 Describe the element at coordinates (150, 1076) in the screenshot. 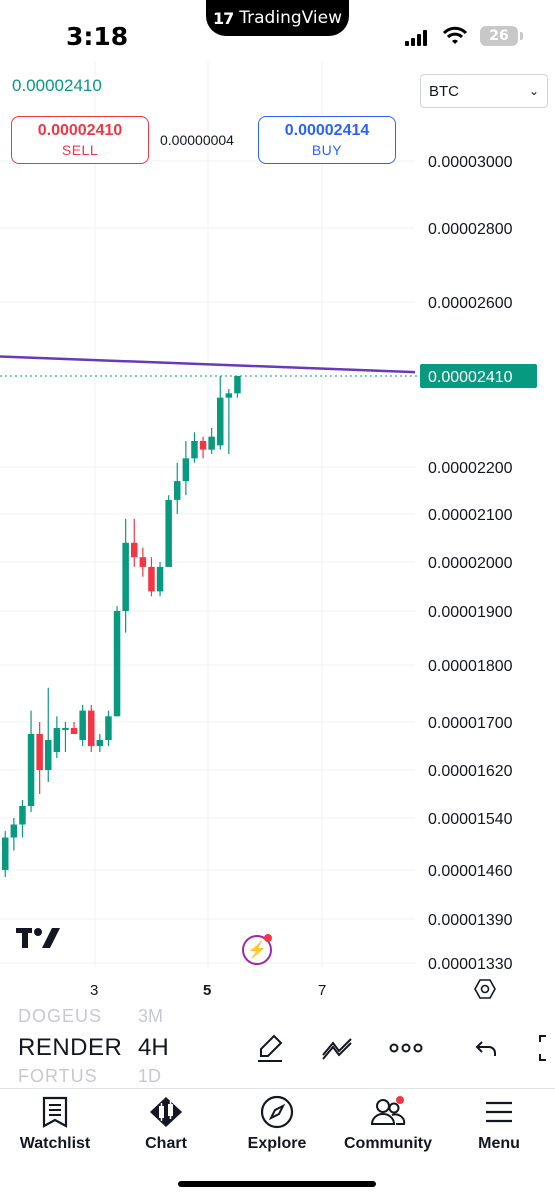

I see `interval-next: 1D` at that location.